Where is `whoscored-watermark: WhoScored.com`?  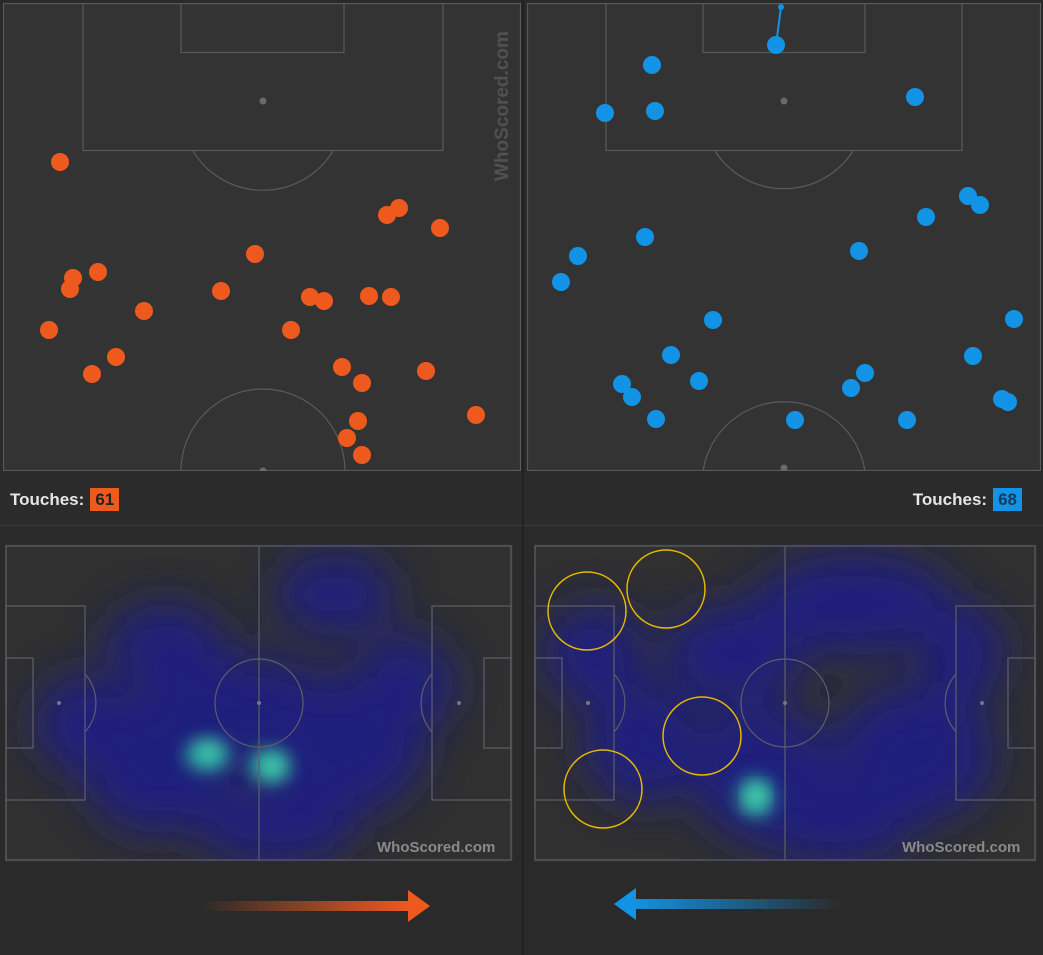
whoscored-watermark: WhoScored.com is located at coordinates (502, 106).